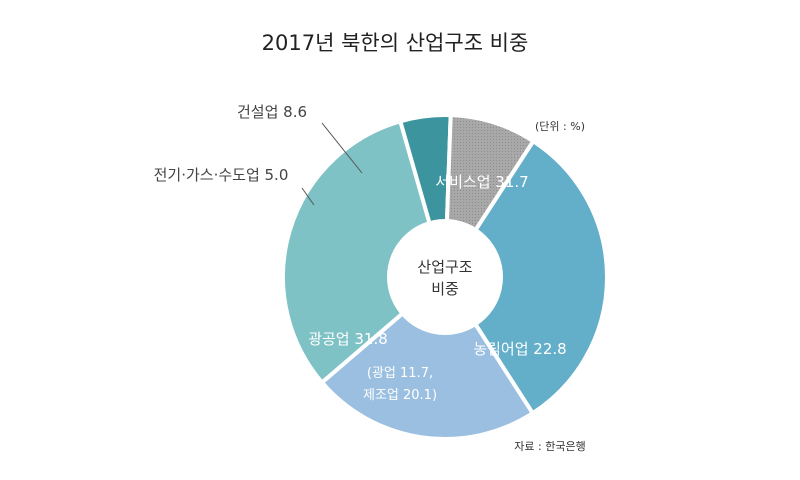  What do you see at coordinates (549, 446) in the screenshot?
I see `source-note: 자료 : 한국은행` at bounding box center [549, 446].